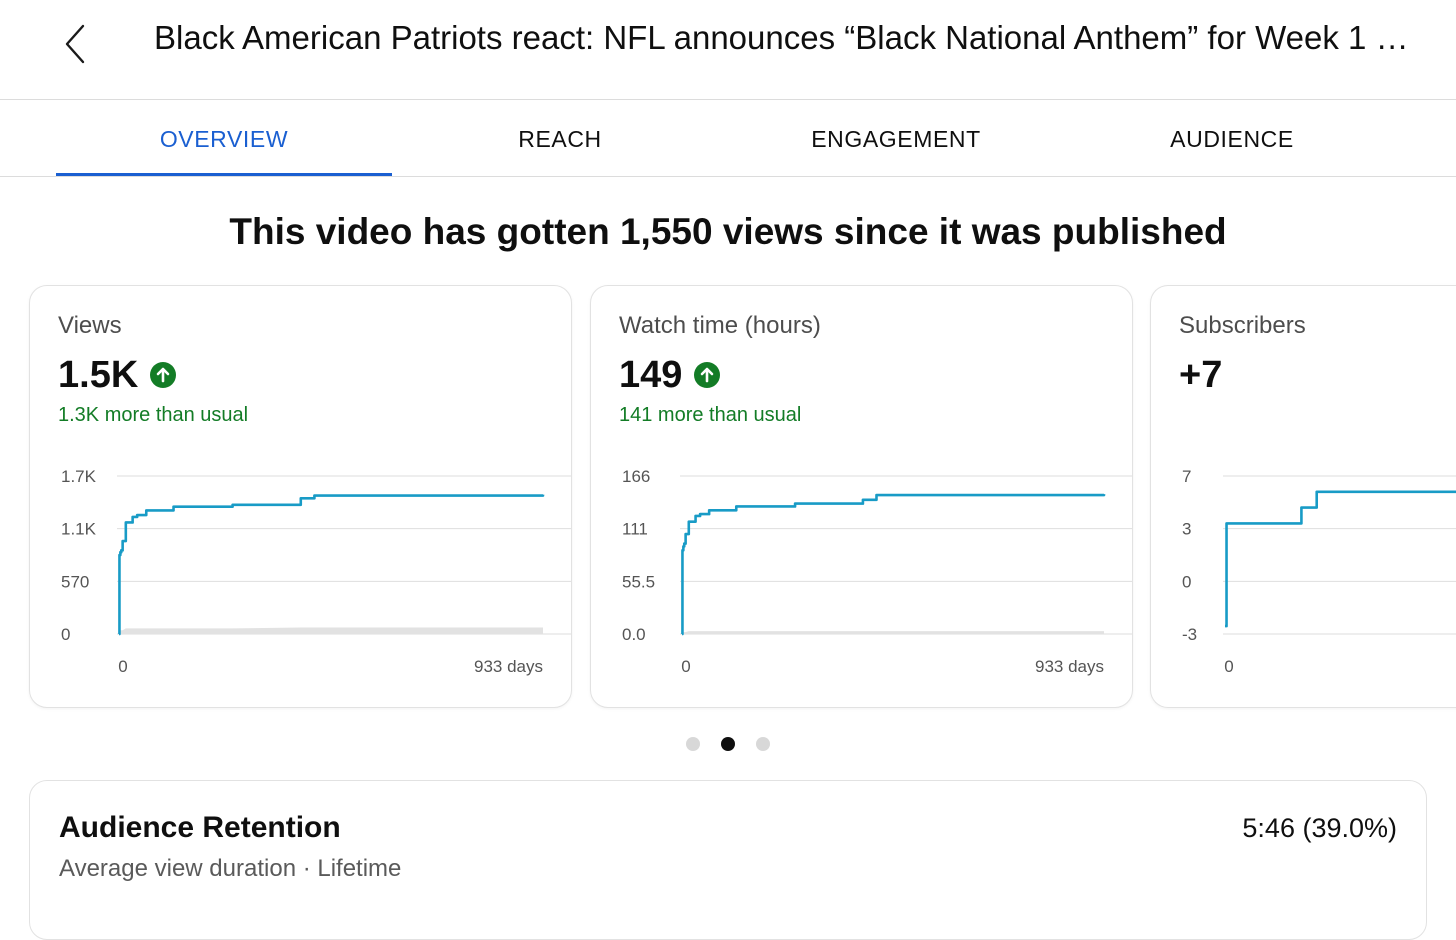 Image resolution: width=1456 pixels, height=940 pixels. I want to click on back-button, so click(76, 44).